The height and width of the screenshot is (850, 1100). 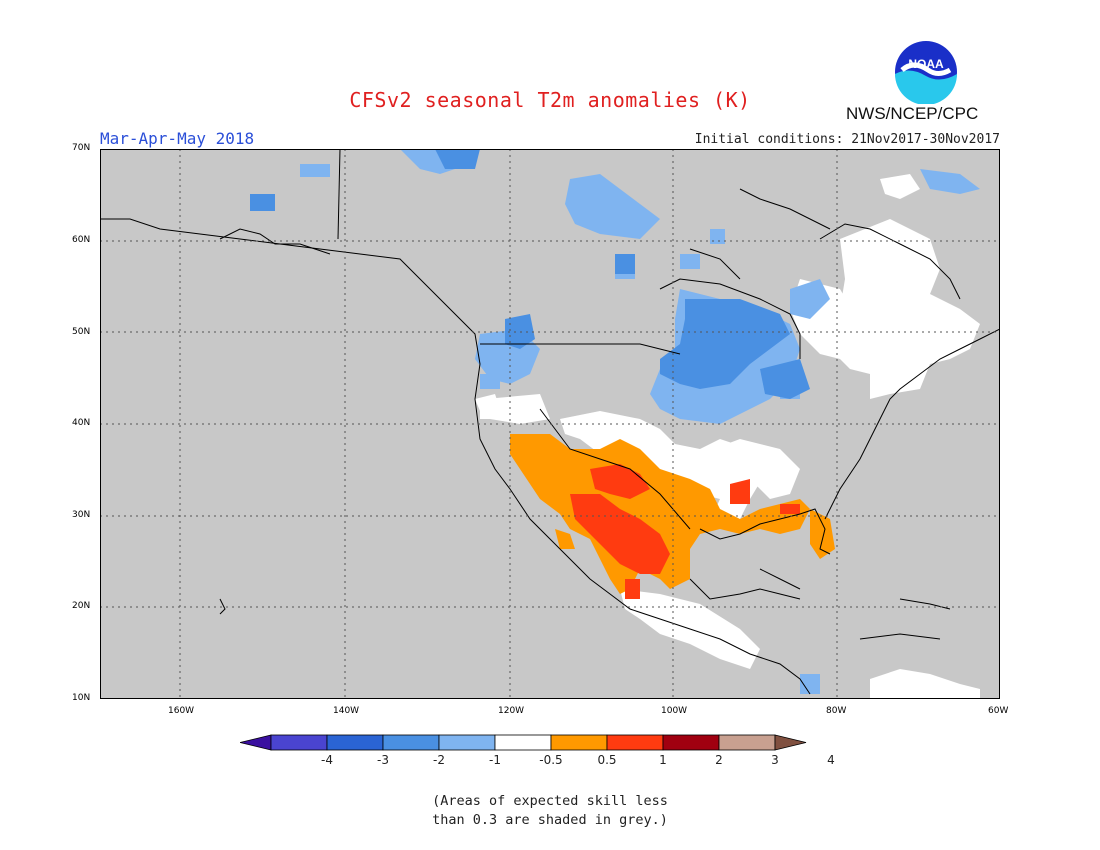 I want to click on lat-label: 40N, so click(x=81, y=423).